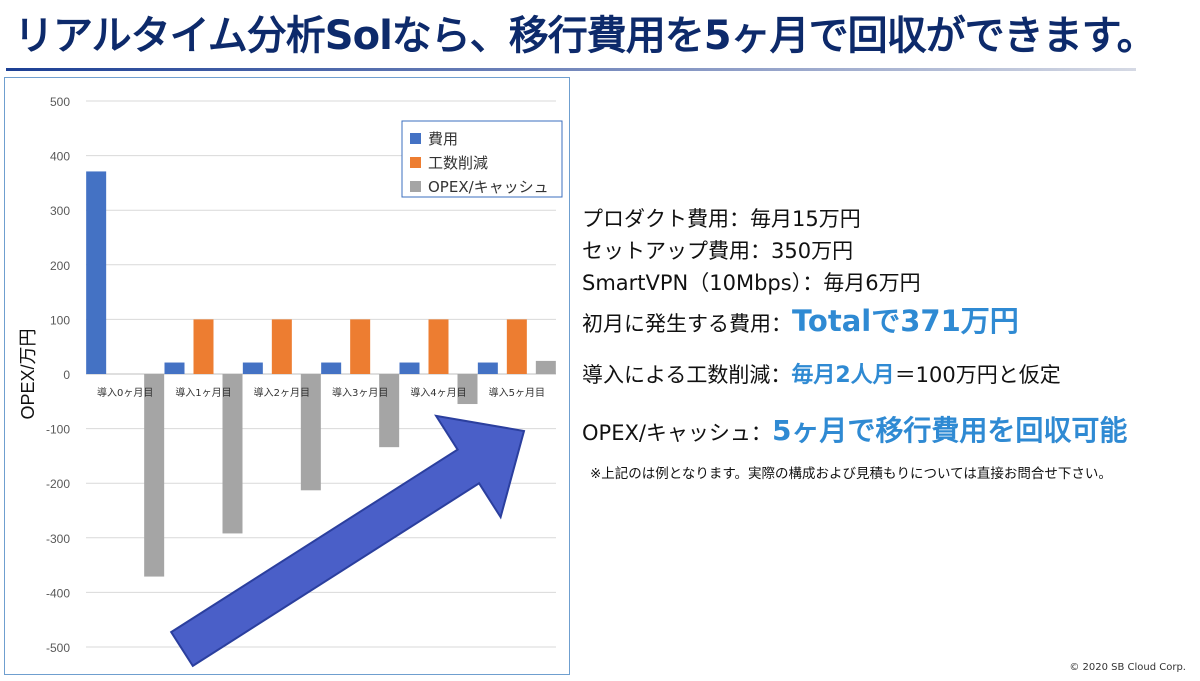 The width and height of the screenshot is (1200, 681). I want to click on reduction-highlight: 毎月2人月, so click(843, 375).